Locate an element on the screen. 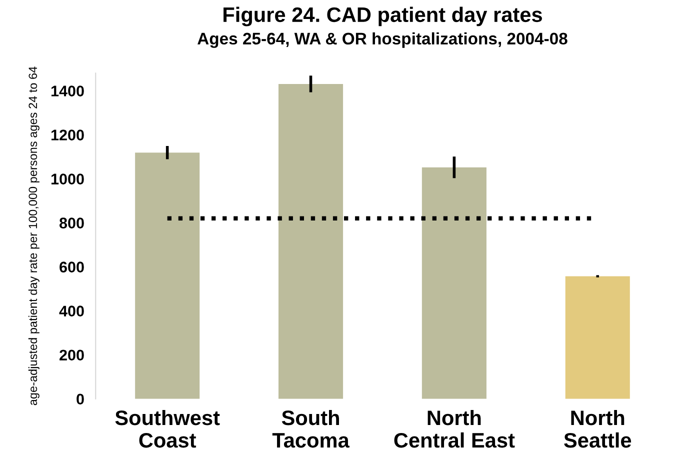  y-tick-label: 1200 is located at coordinates (67, 135).